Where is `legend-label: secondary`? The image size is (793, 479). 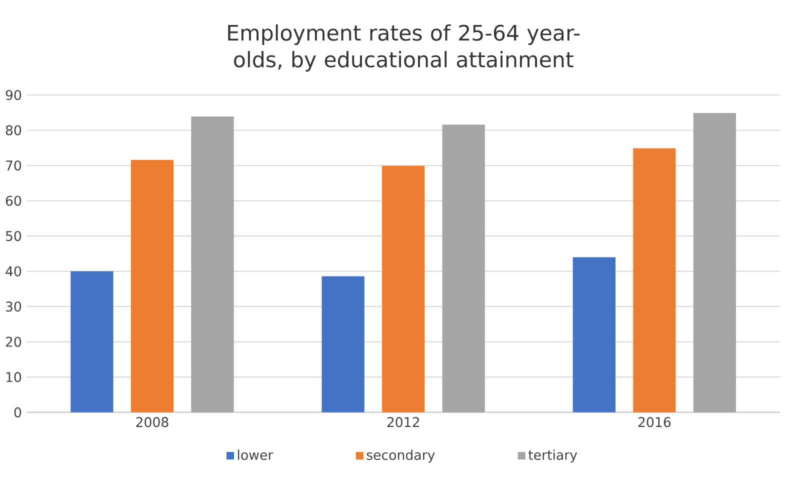 legend-label: secondary is located at coordinates (400, 456).